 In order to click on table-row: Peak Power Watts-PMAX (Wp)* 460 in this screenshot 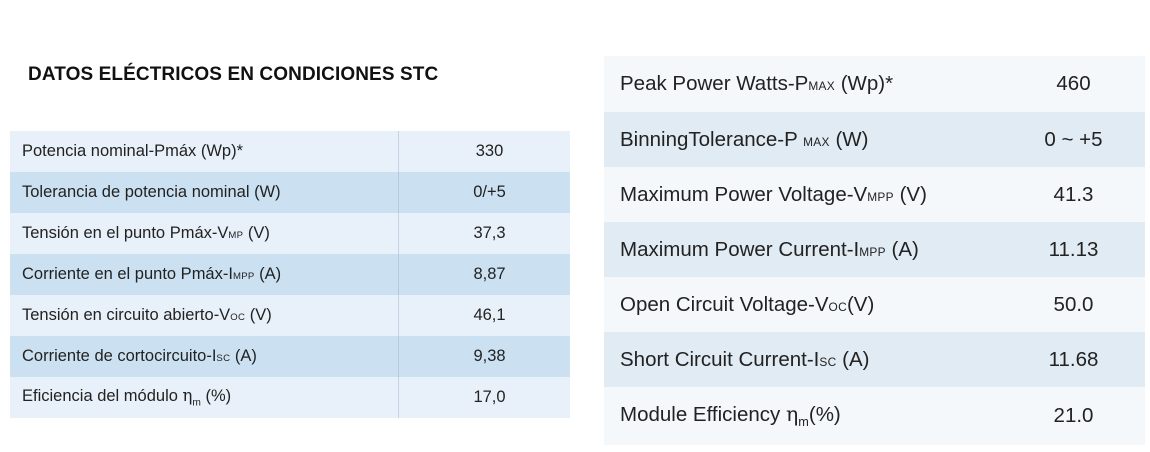, I will do `click(874, 84)`.